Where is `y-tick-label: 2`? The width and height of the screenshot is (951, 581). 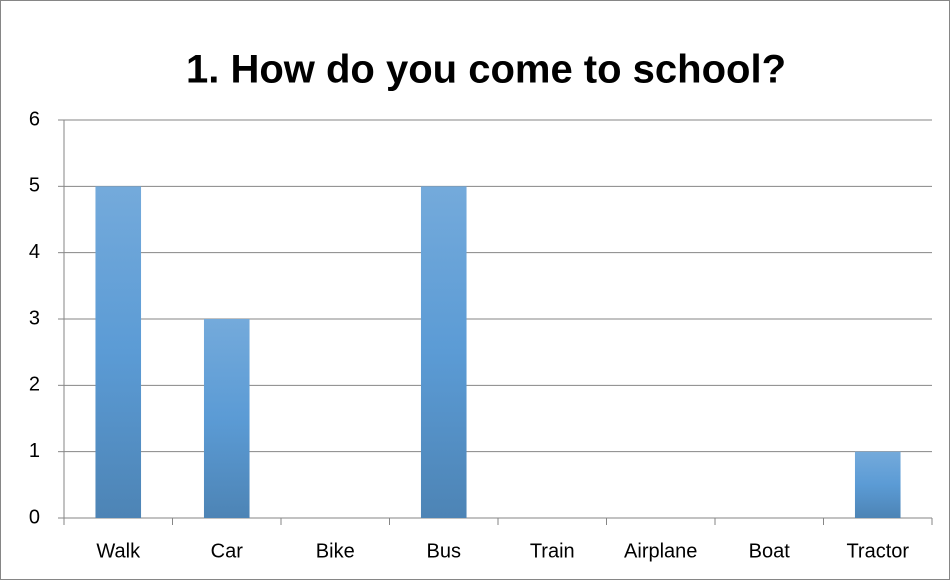 y-tick-label: 2 is located at coordinates (34, 385).